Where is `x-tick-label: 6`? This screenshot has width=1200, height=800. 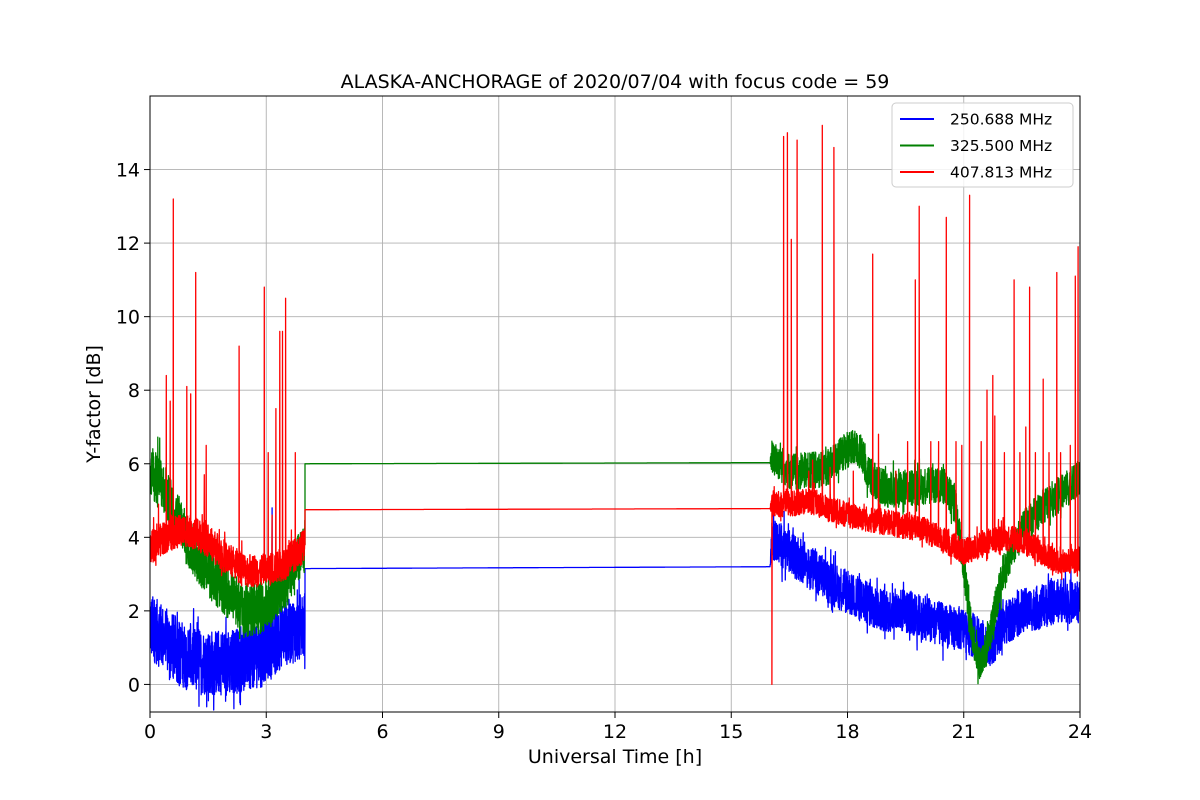
x-tick-label: 6 is located at coordinates (382, 732).